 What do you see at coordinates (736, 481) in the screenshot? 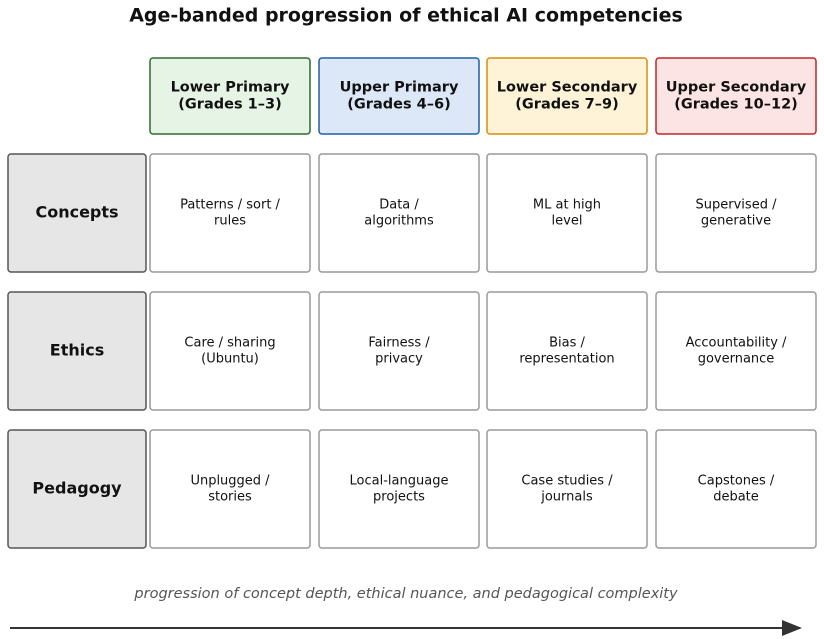
I see `cell-text: Capstones /` at bounding box center [736, 481].